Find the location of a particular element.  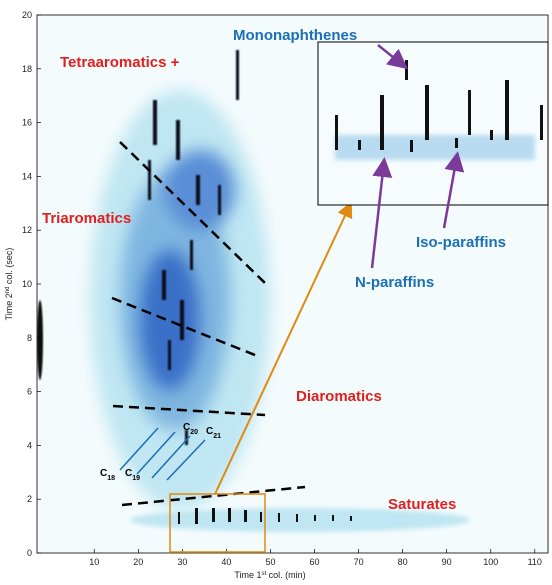

y-tick-label: 12 is located at coordinates (27, 230).